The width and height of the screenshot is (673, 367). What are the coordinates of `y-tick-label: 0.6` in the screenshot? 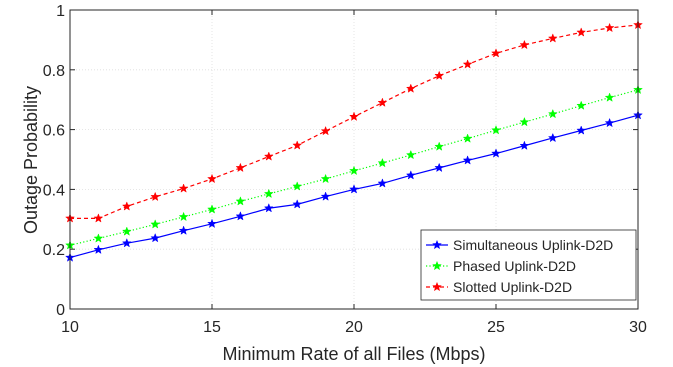 It's located at (54, 131).